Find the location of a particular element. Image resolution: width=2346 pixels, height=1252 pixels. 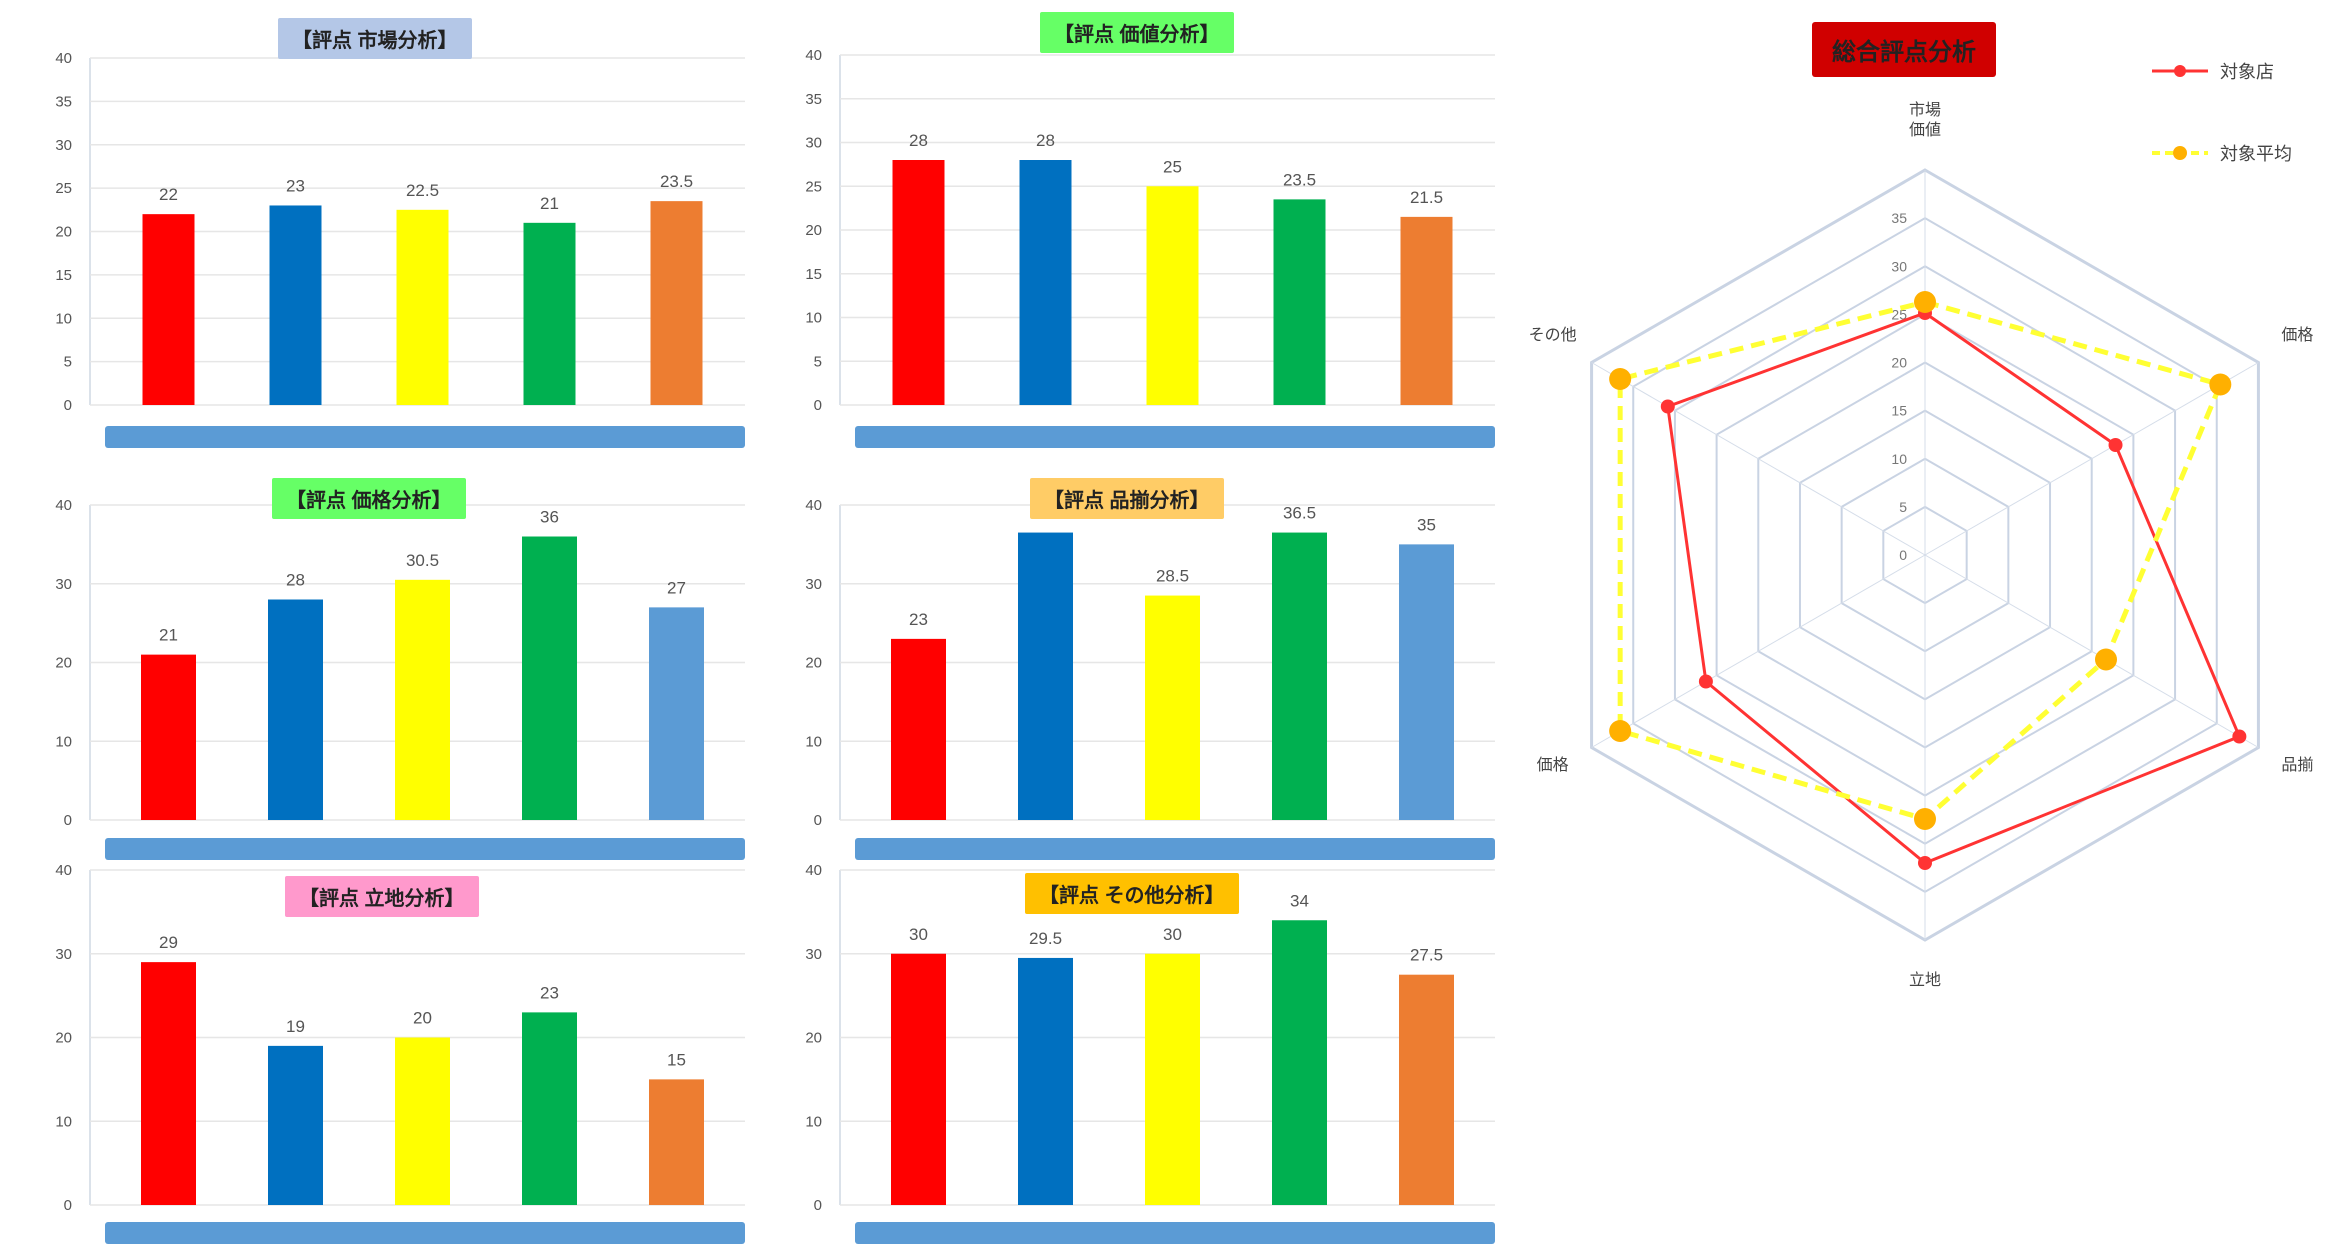

plot-area: 0 10 20 30 40 29 19 20 23 15 is located at coordinates (400, 1038).